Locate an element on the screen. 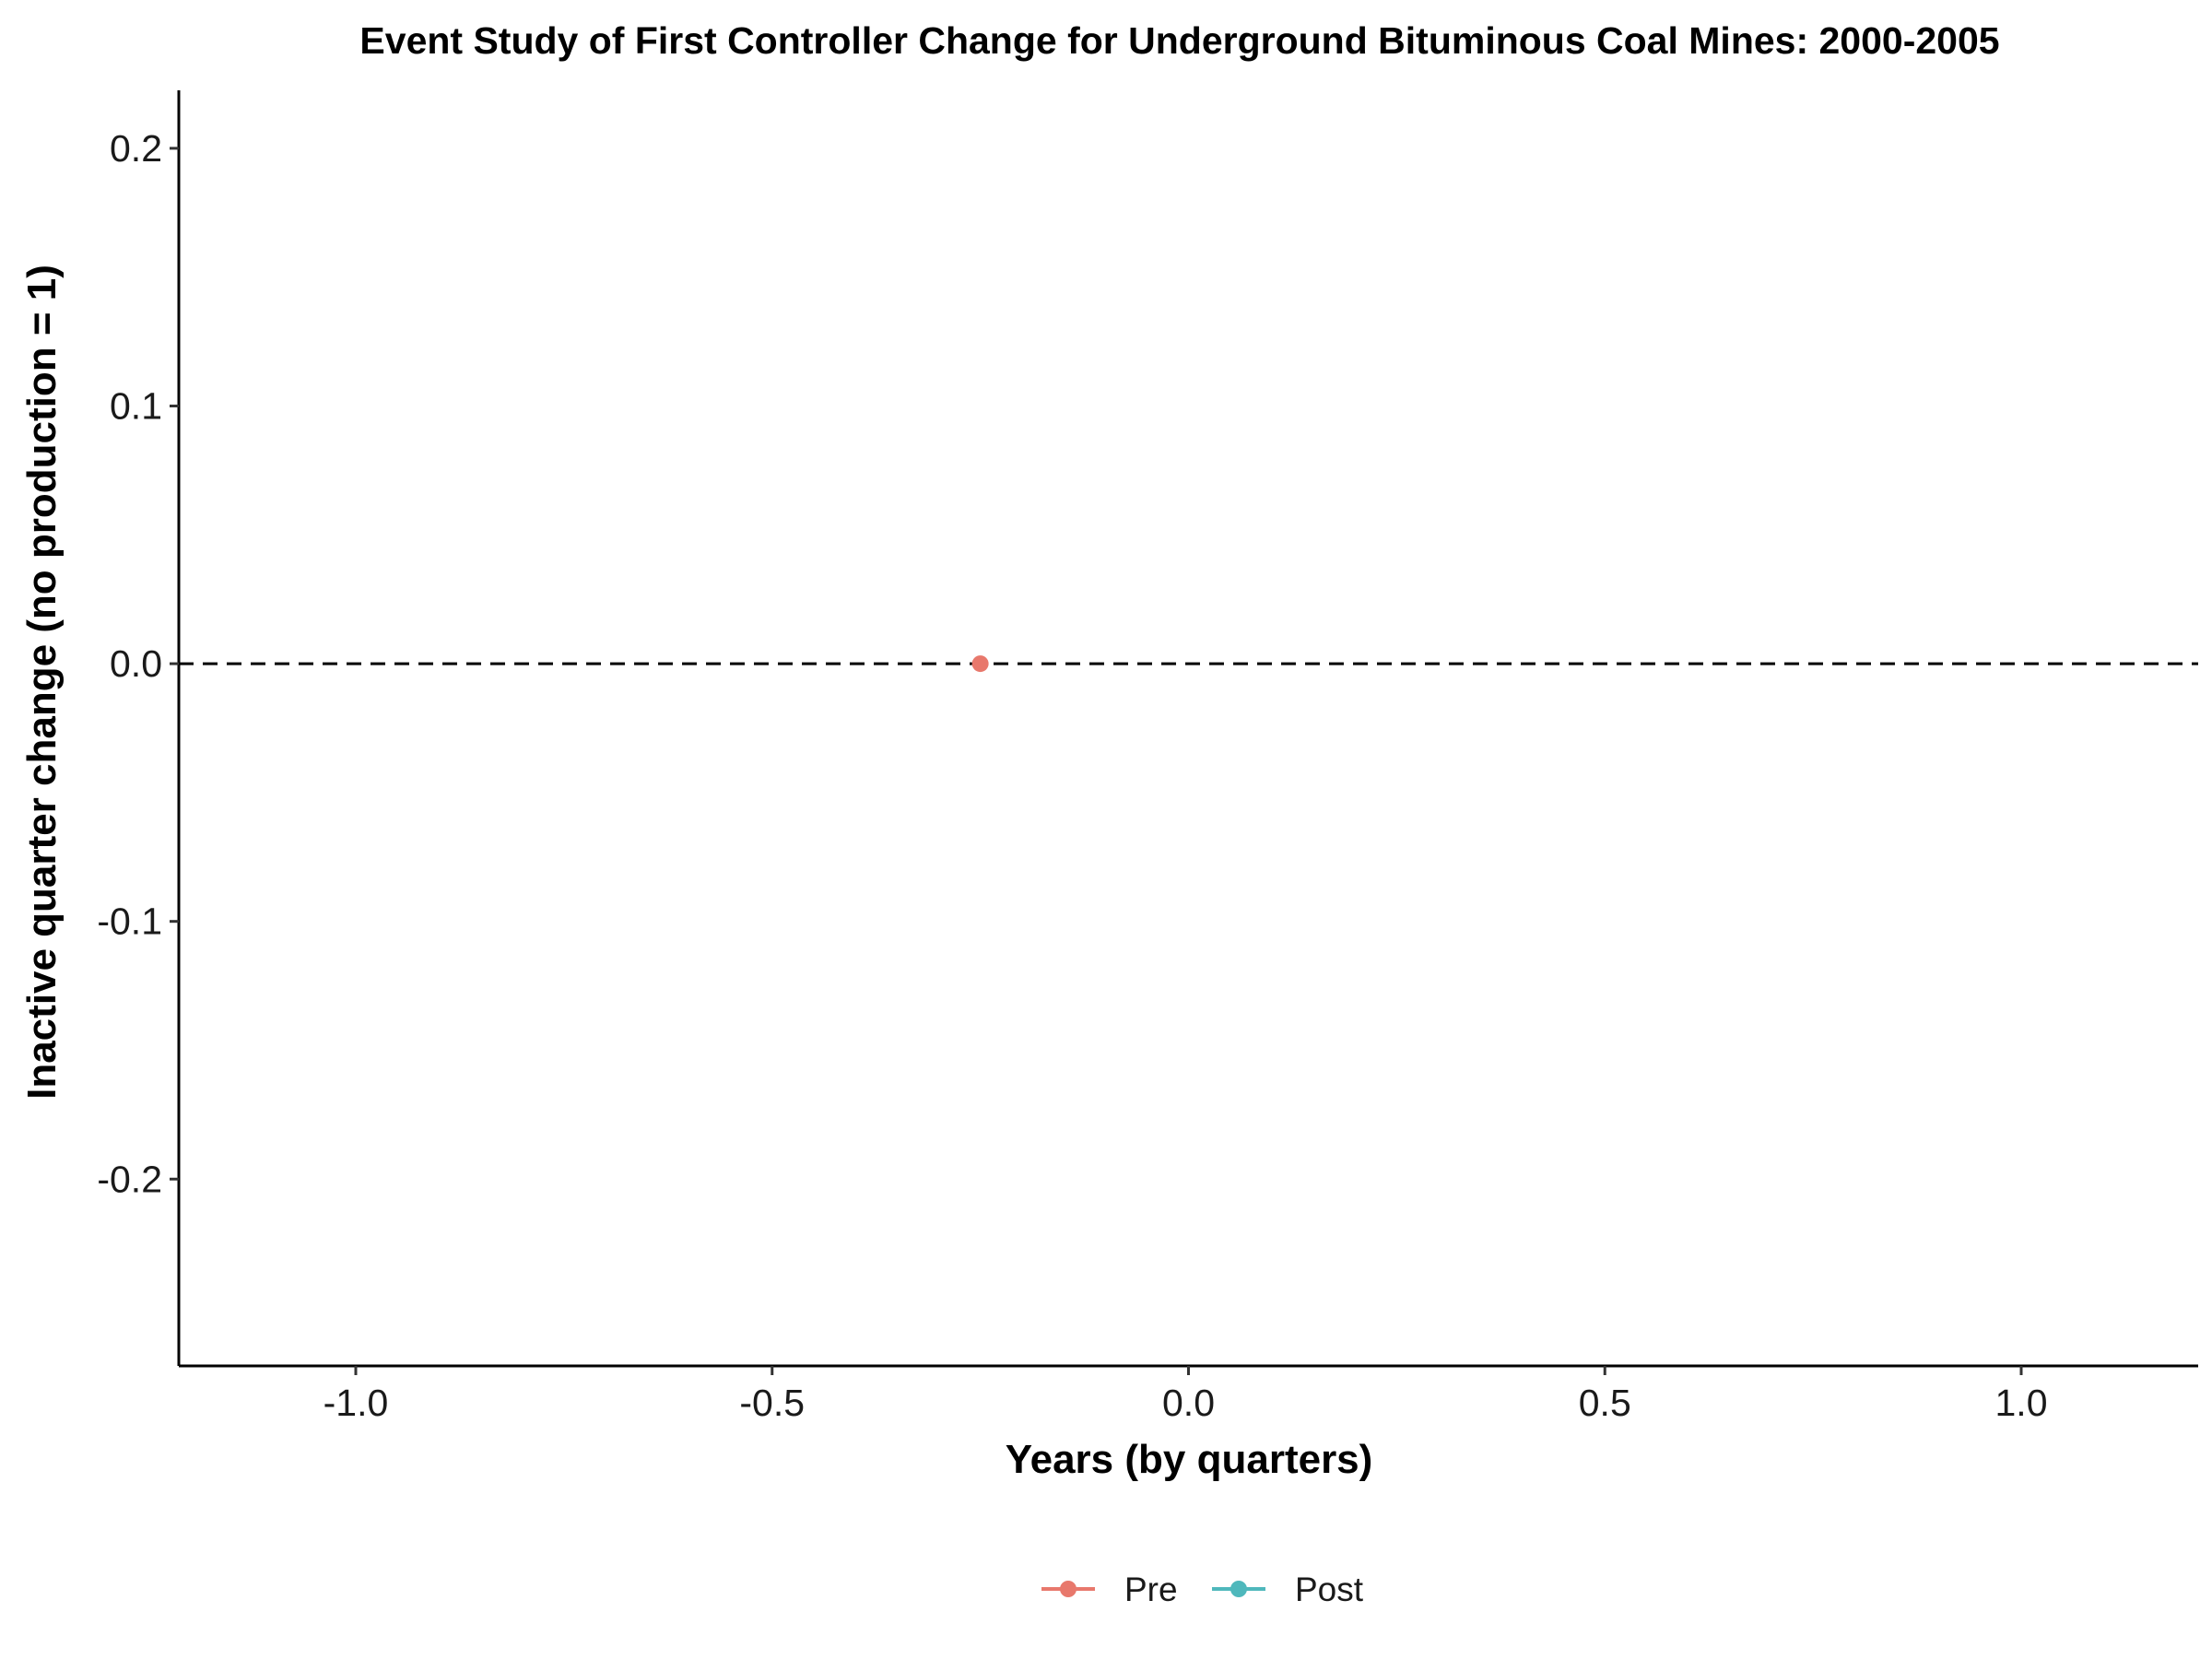  x-axis-ticks: -1.0 -0.5 0.0 0.5 1.0 is located at coordinates (1186, 1395).